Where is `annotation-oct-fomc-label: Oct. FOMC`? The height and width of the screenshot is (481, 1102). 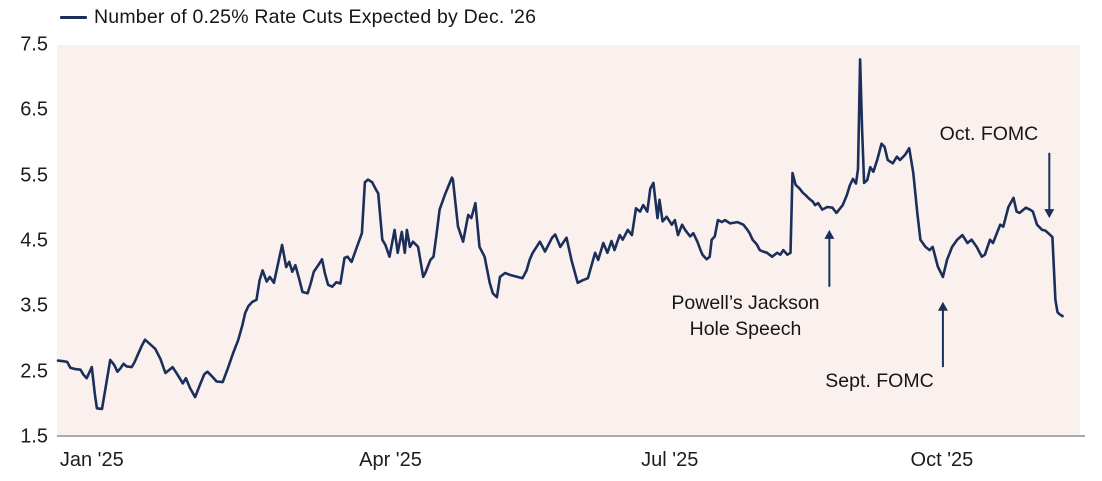 annotation-oct-fomc-label: Oct. FOMC is located at coordinates (989, 133).